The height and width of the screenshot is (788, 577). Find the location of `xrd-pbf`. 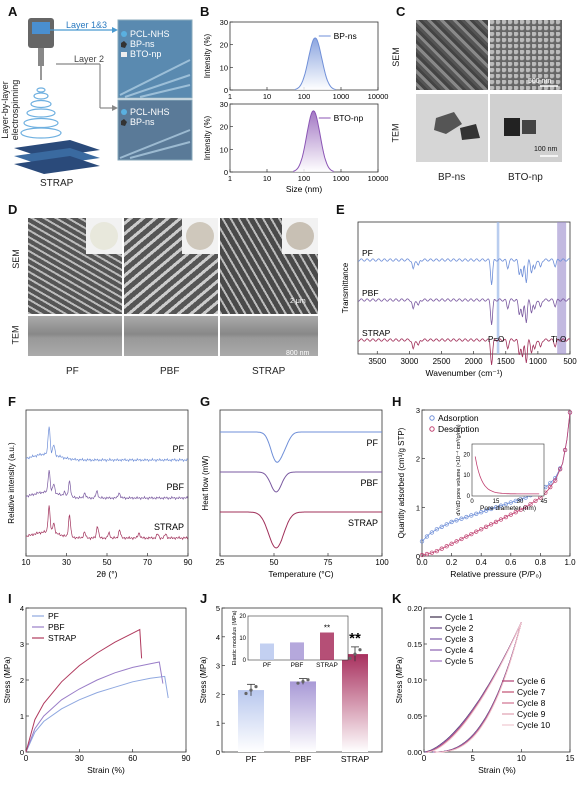

xrd-pbf is located at coordinates (106, 485).